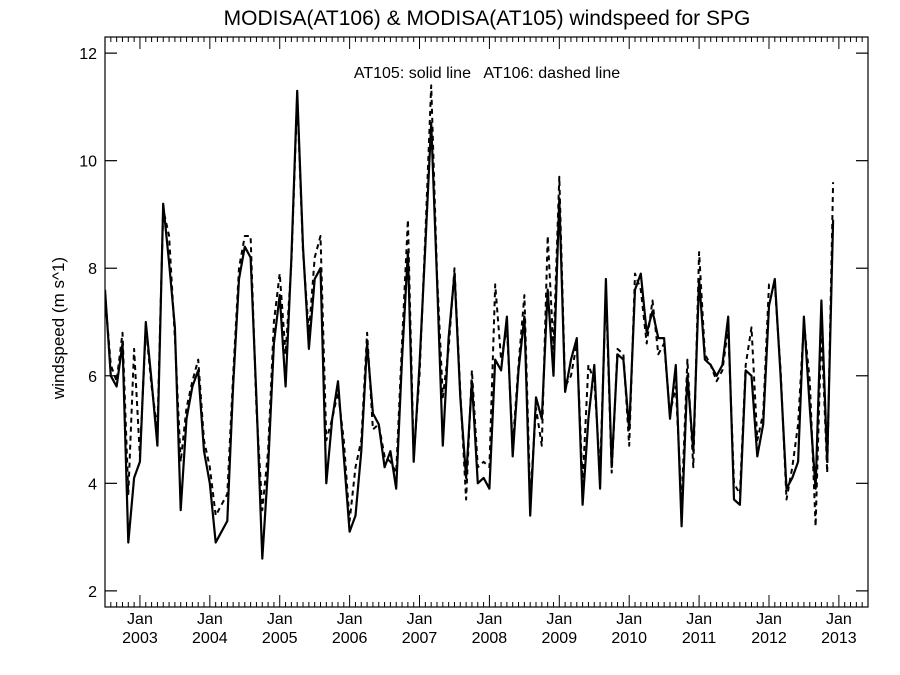  I want to click on y-tick-label: 2, so click(92, 592).